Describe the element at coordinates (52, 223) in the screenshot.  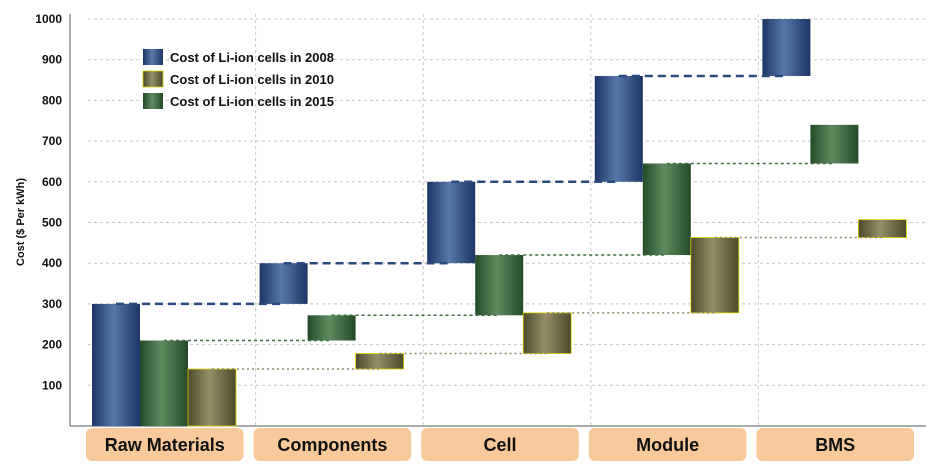
I see `y-tick-label: 500` at that location.